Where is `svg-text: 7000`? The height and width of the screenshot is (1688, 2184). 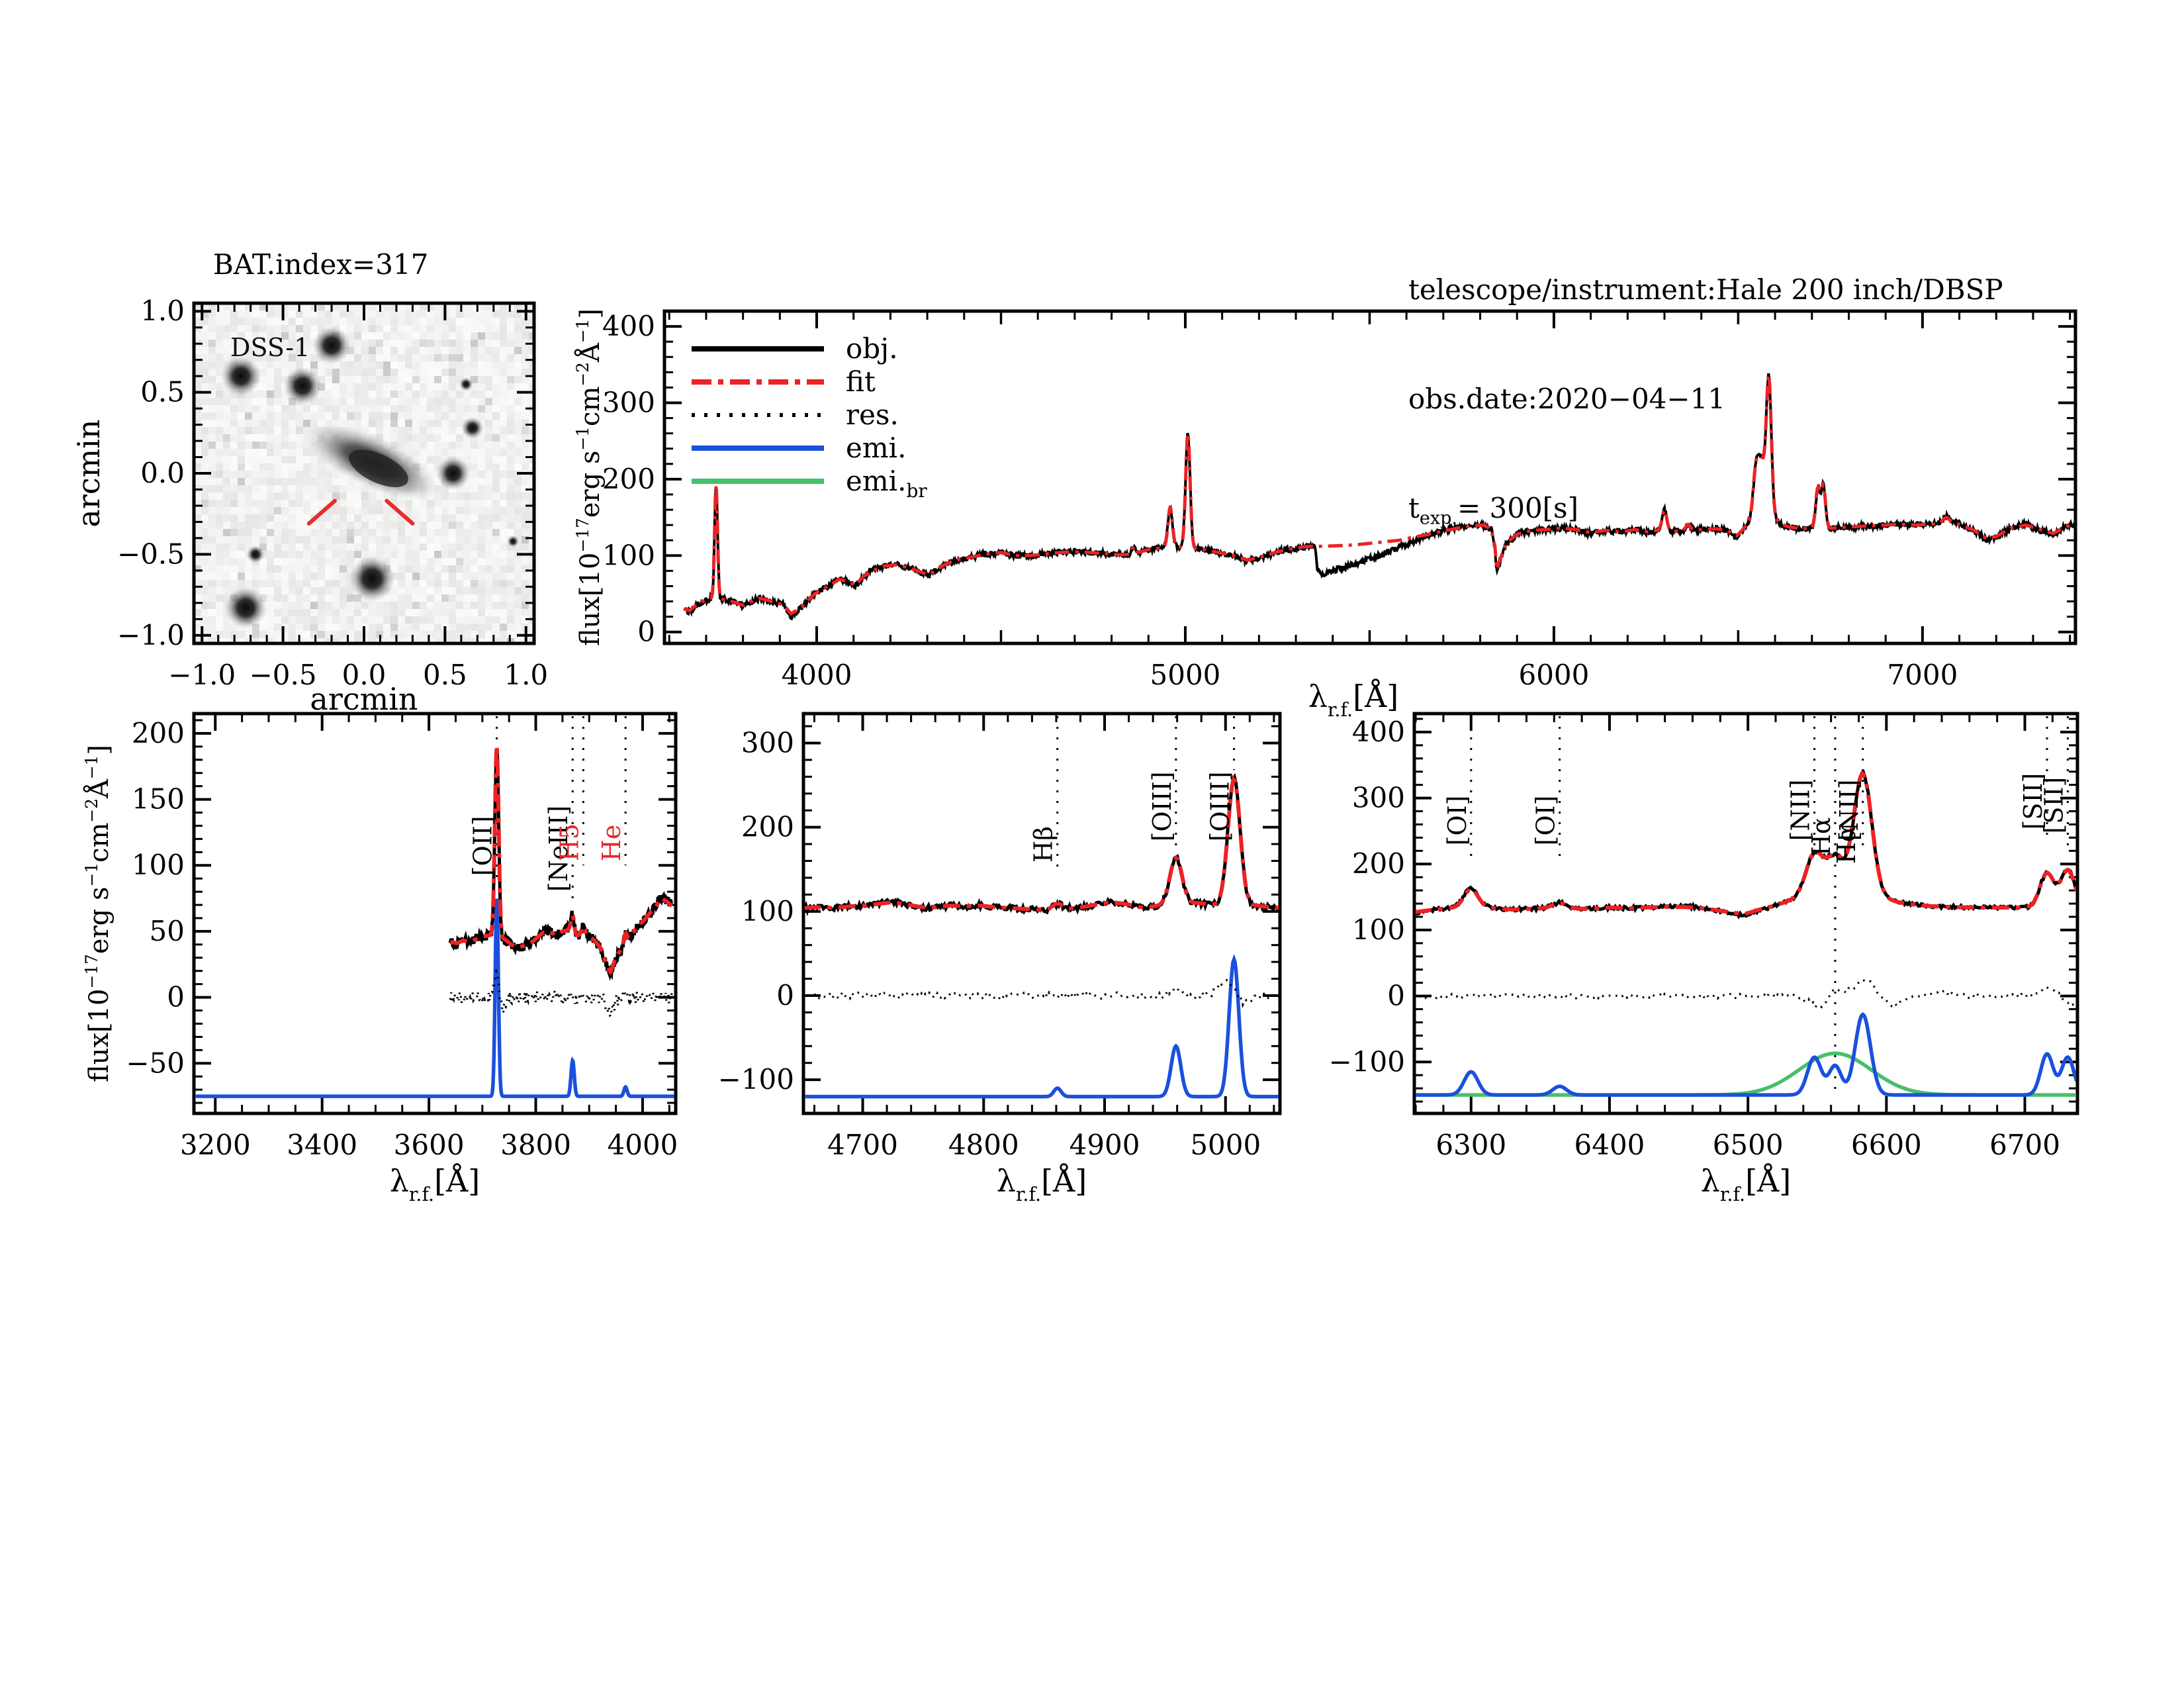 svg-text: 7000 is located at coordinates (1922, 675).